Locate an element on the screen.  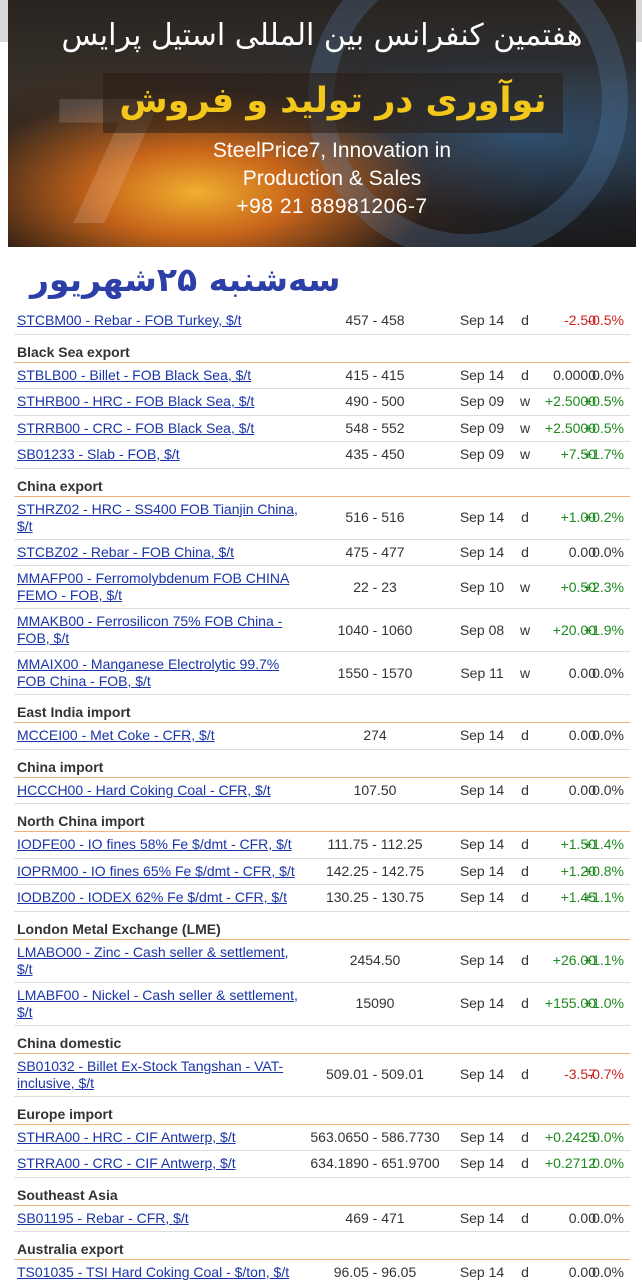
price-range: 490 - 500 is located at coordinates (375, 401).